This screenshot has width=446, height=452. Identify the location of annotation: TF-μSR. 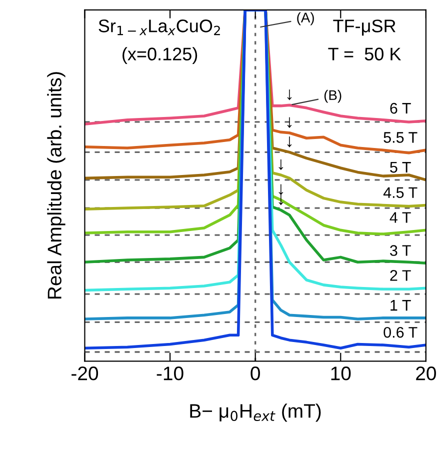
(364, 28).